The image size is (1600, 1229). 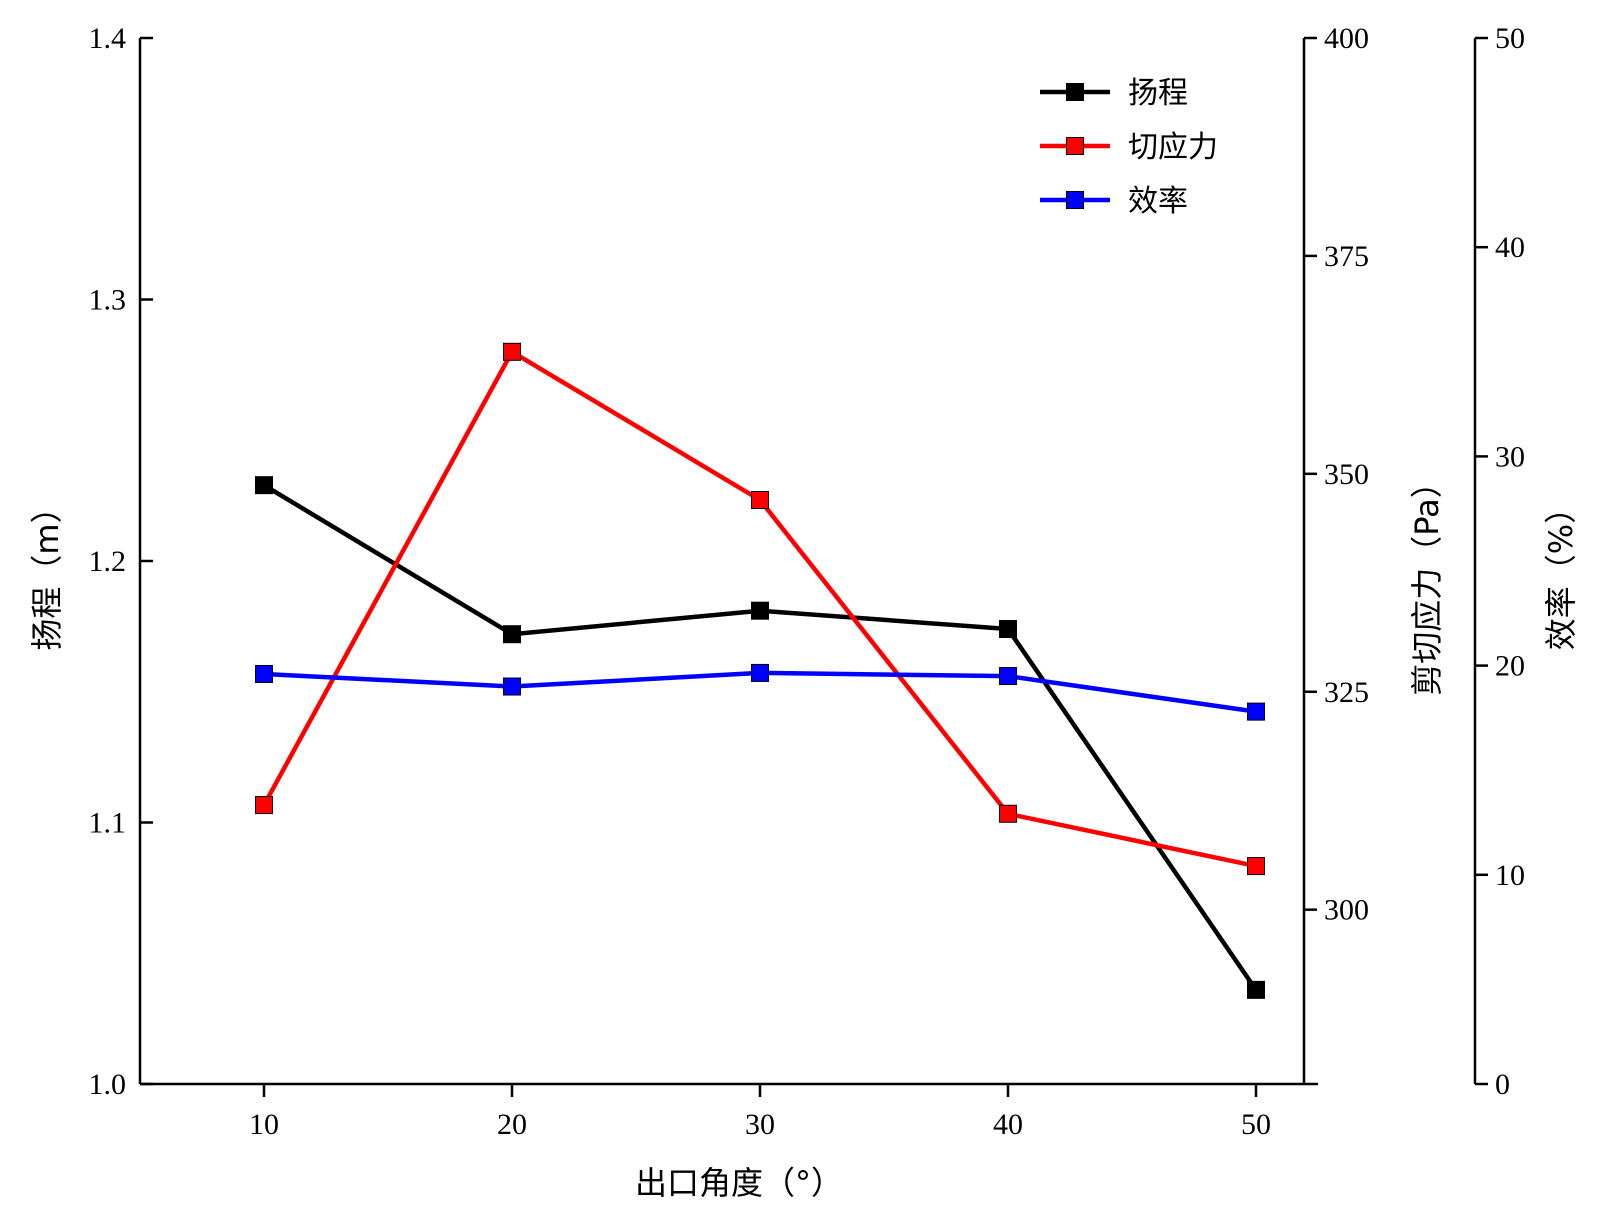 What do you see at coordinates (108, 1084) in the screenshot?
I see `left-y-tick-label: 1.0` at bounding box center [108, 1084].